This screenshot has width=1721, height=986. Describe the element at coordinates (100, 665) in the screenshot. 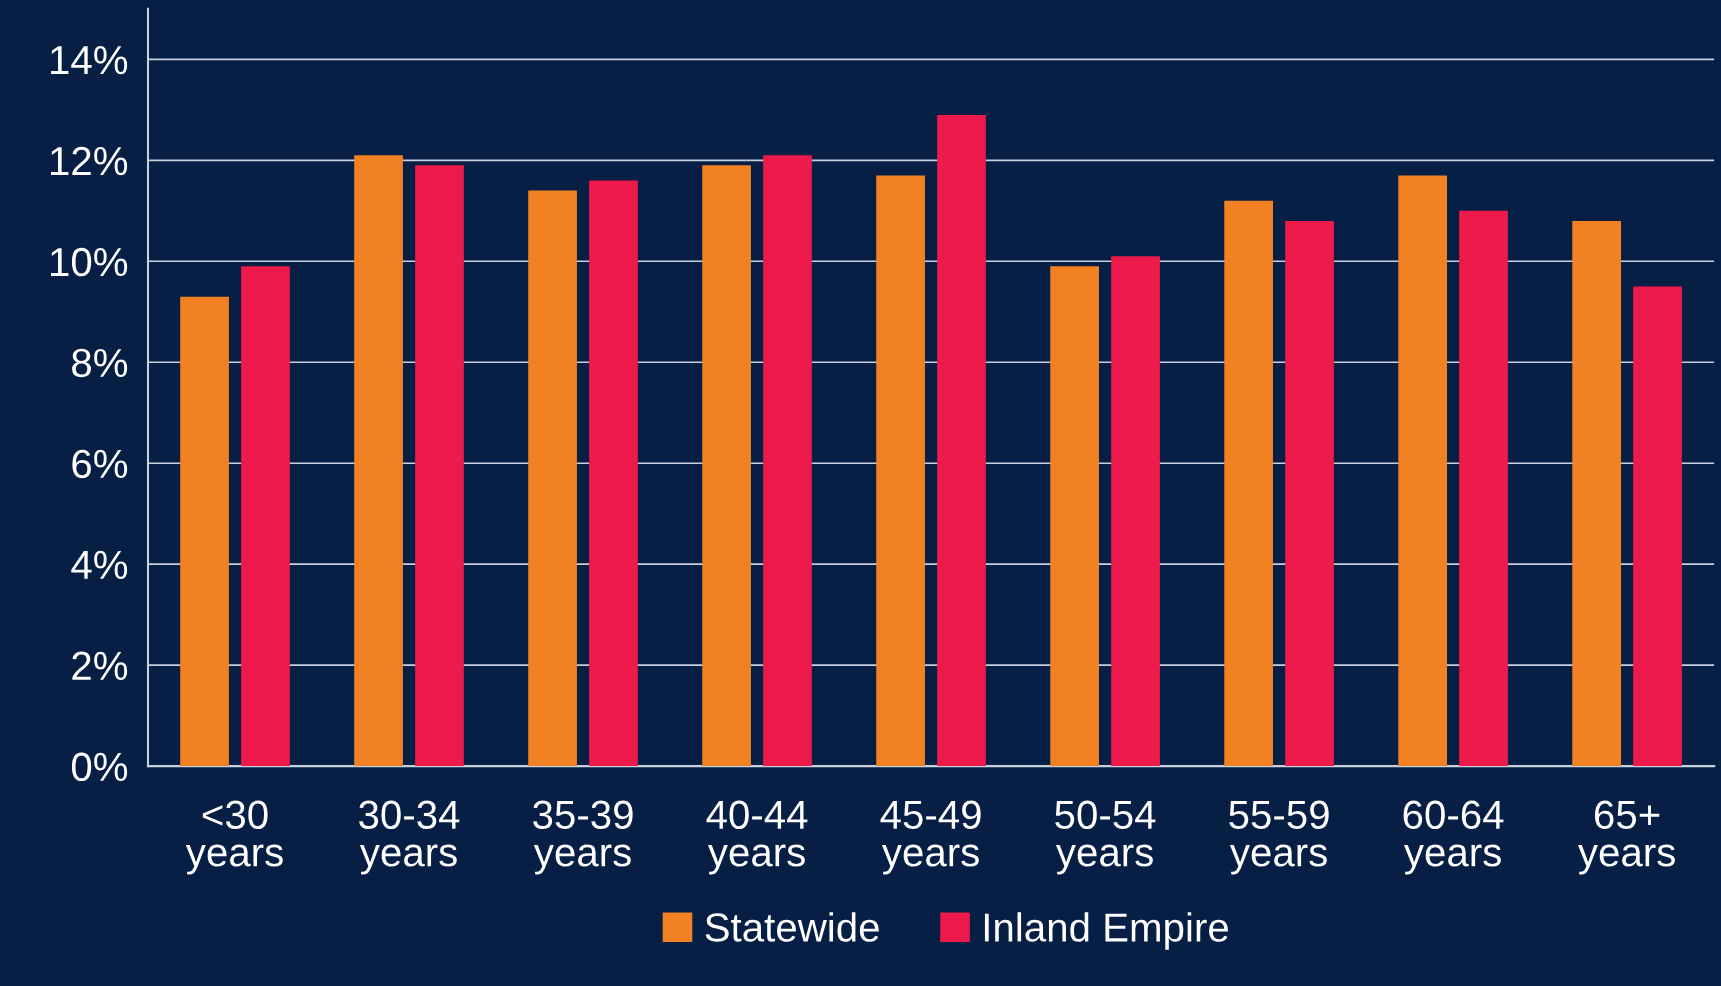

I see `y-tick-label: 2%` at that location.